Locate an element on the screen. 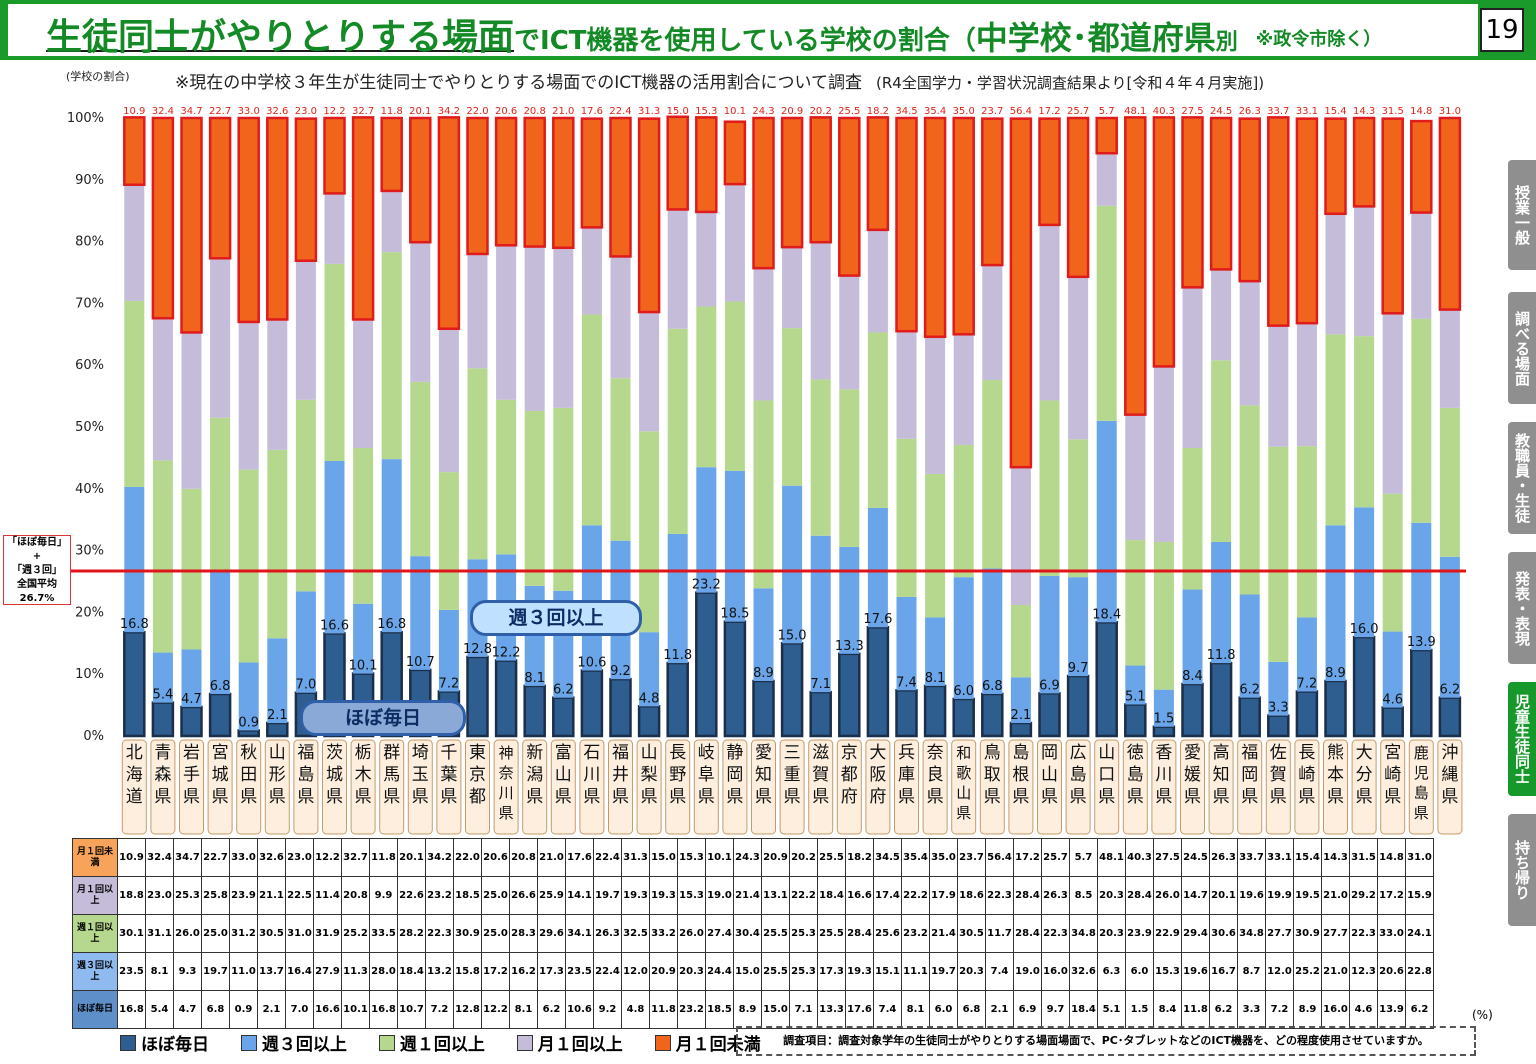  category-label-char: 城 is located at coordinates (334, 775).